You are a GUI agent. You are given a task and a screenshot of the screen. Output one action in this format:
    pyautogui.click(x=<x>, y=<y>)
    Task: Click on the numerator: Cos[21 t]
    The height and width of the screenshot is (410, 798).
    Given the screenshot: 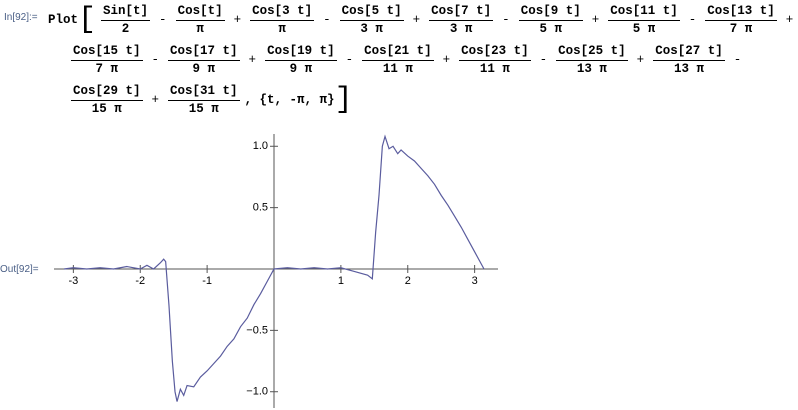 What is the action you would take?
    pyautogui.click(x=398, y=52)
    